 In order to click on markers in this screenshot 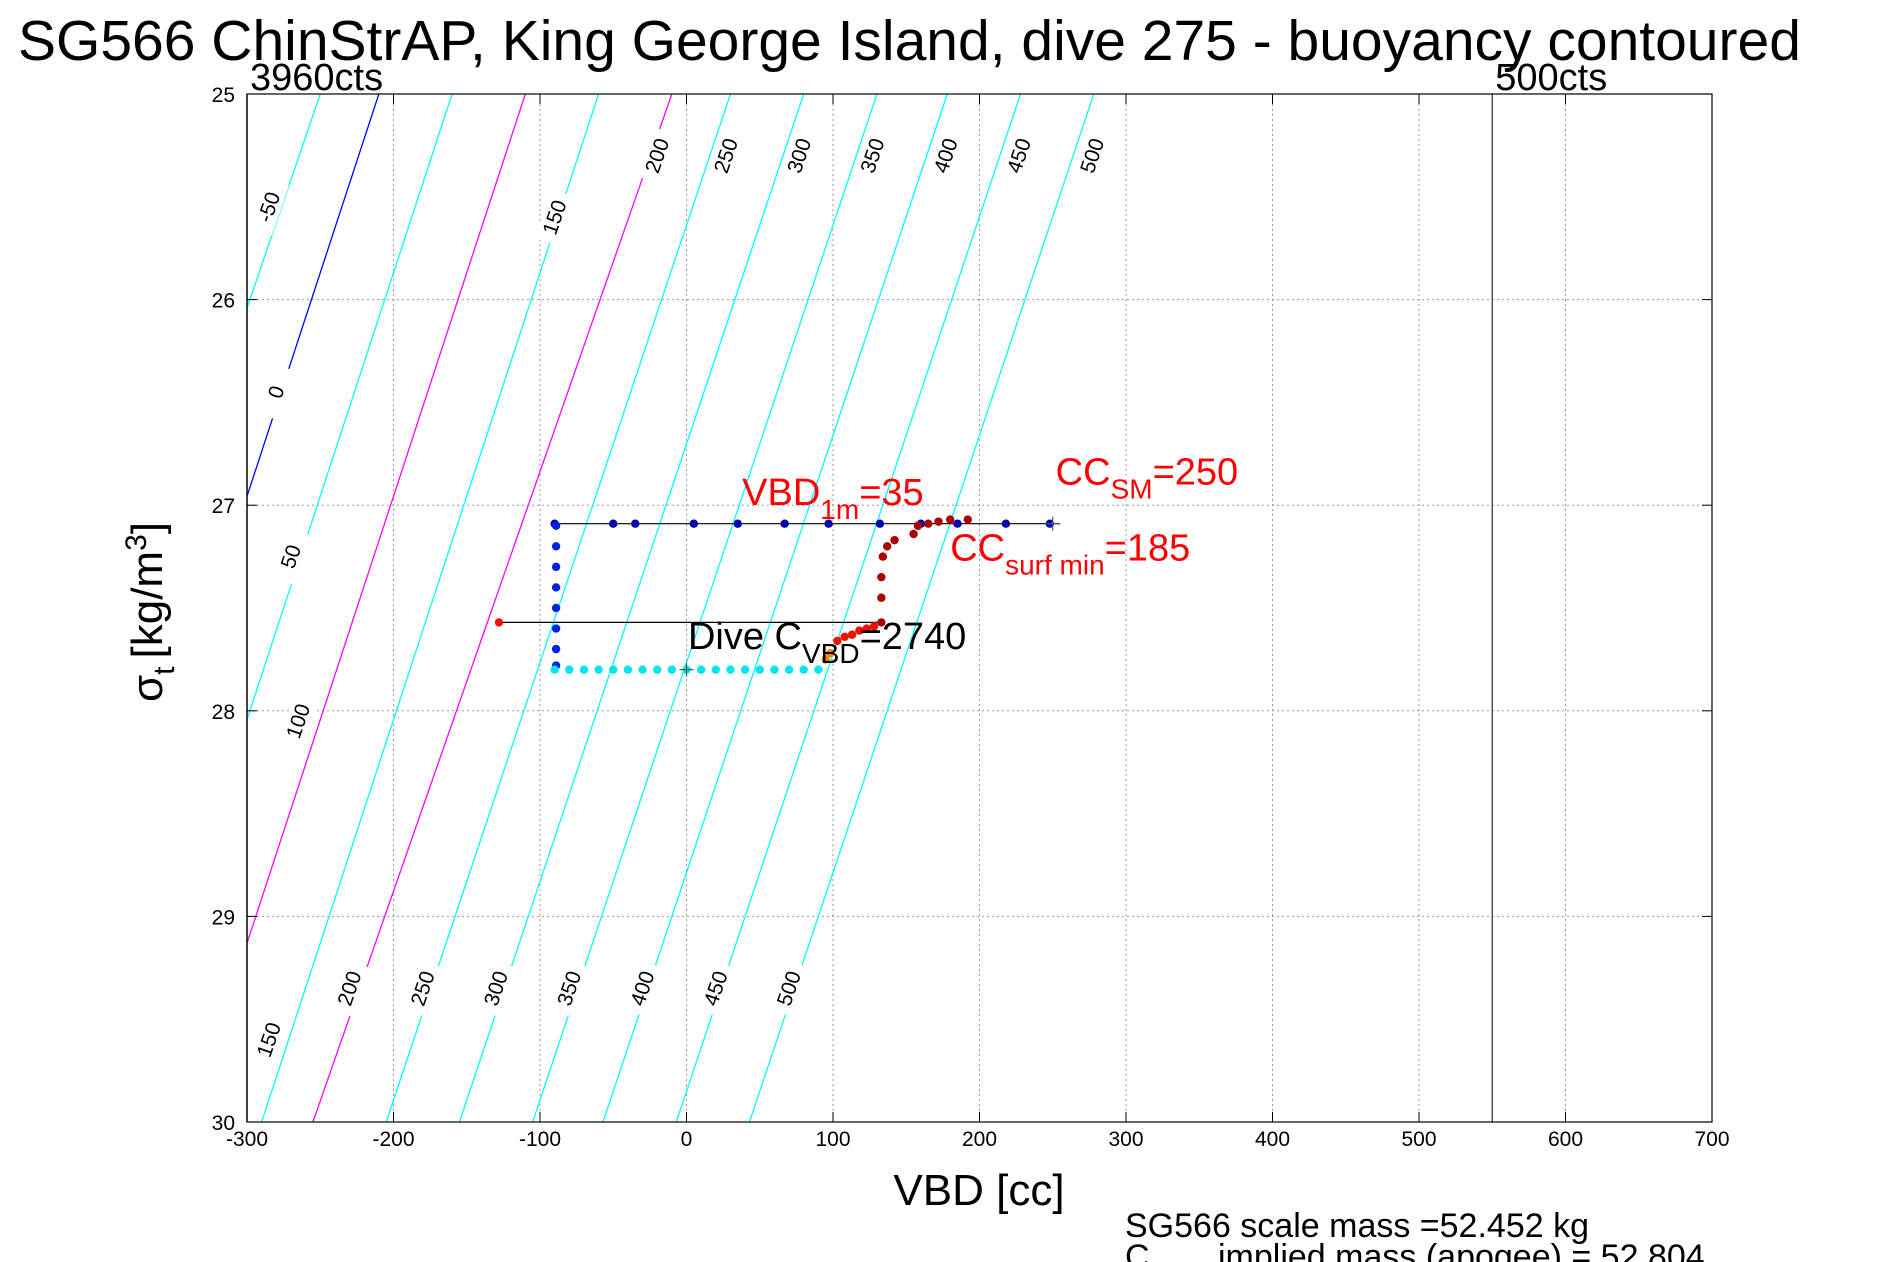, I will do `click(869, 596)`.